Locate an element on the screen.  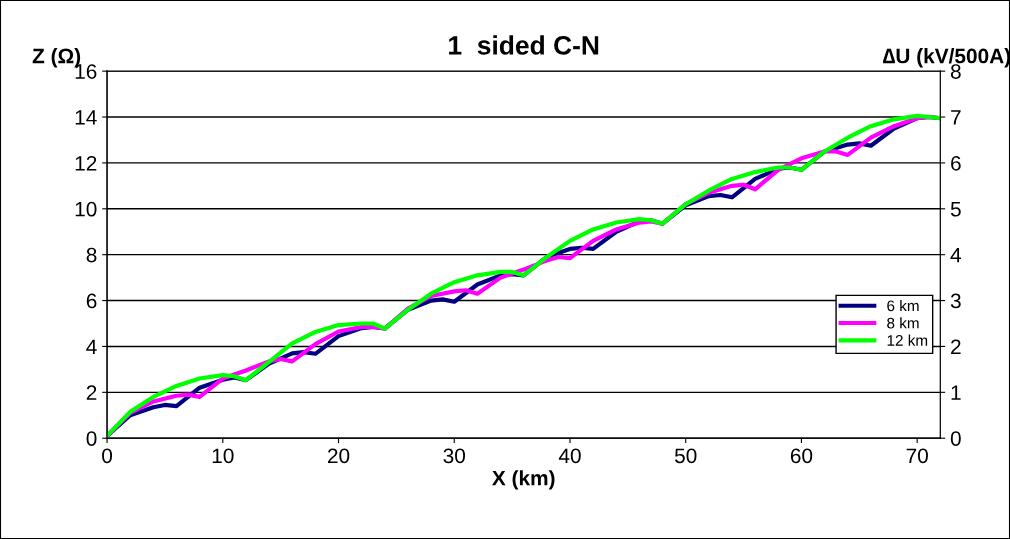
y-tick-label: 10 is located at coordinates (86, 209).